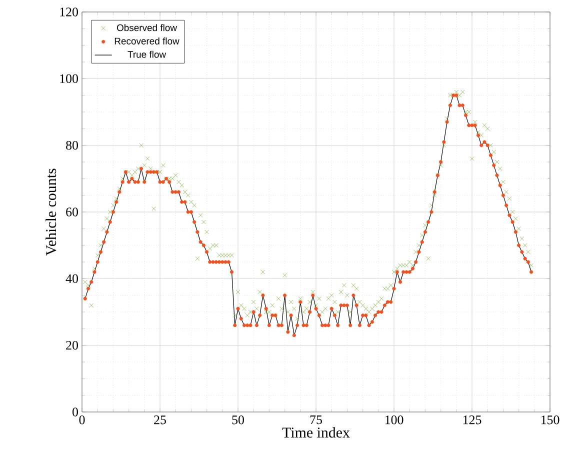  I want to click on x-tick-label: 50, so click(238, 420).